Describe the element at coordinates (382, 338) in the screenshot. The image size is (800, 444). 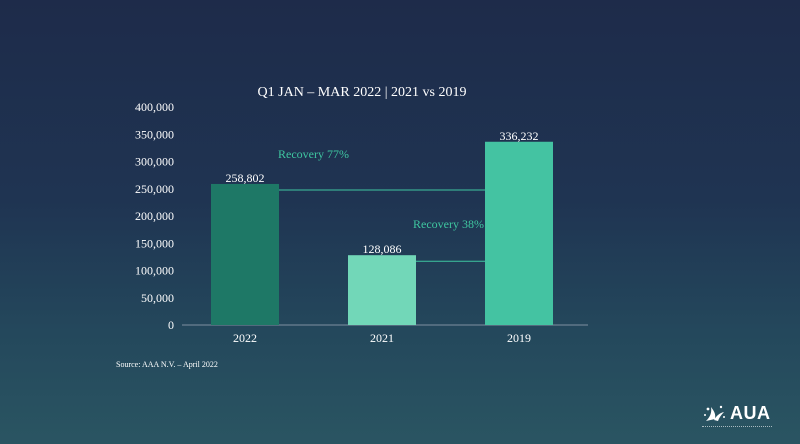
I see `x-tick-label: 2021` at that location.